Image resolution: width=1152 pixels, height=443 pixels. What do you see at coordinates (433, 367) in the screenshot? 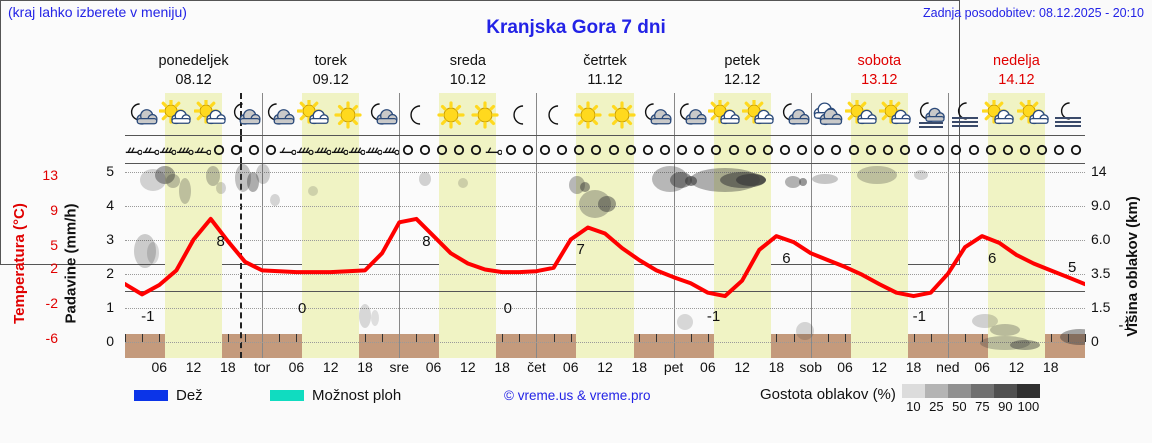
I see `x-axis-label: 06` at bounding box center [433, 367].